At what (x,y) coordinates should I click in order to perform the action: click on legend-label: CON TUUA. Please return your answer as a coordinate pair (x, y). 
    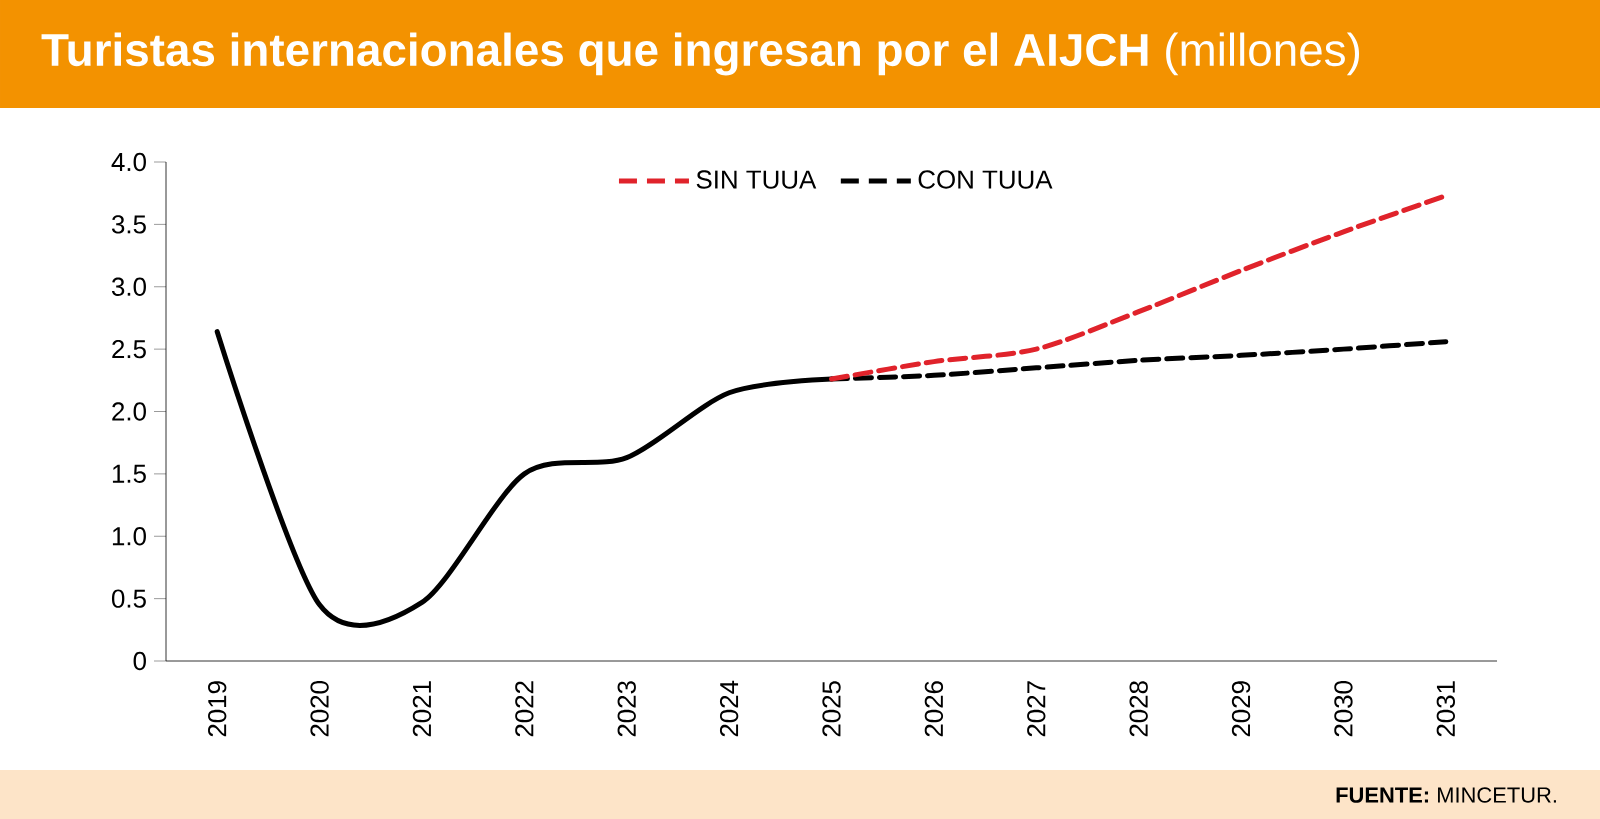
    Looking at the image, I should click on (985, 179).